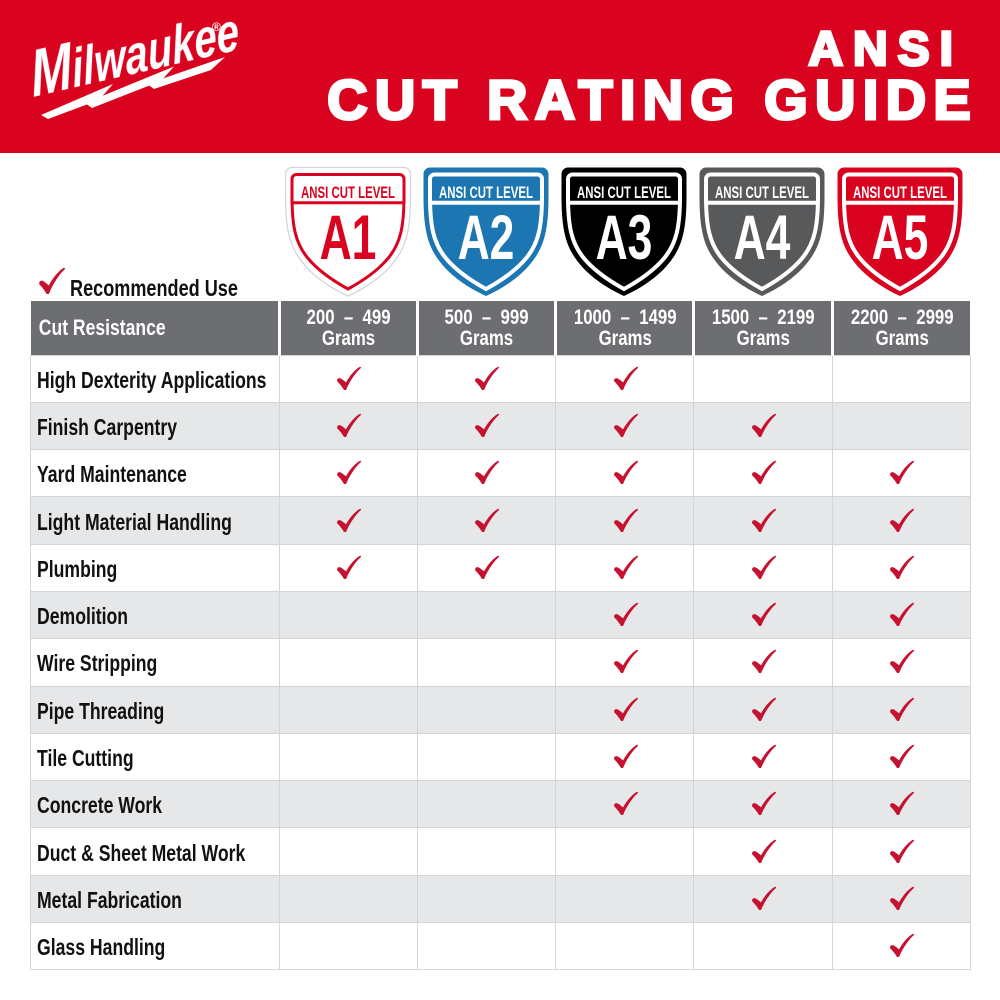 The image size is (1000, 1000). Describe the element at coordinates (899, 237) in the screenshot. I see `svg-text: A5` at that location.